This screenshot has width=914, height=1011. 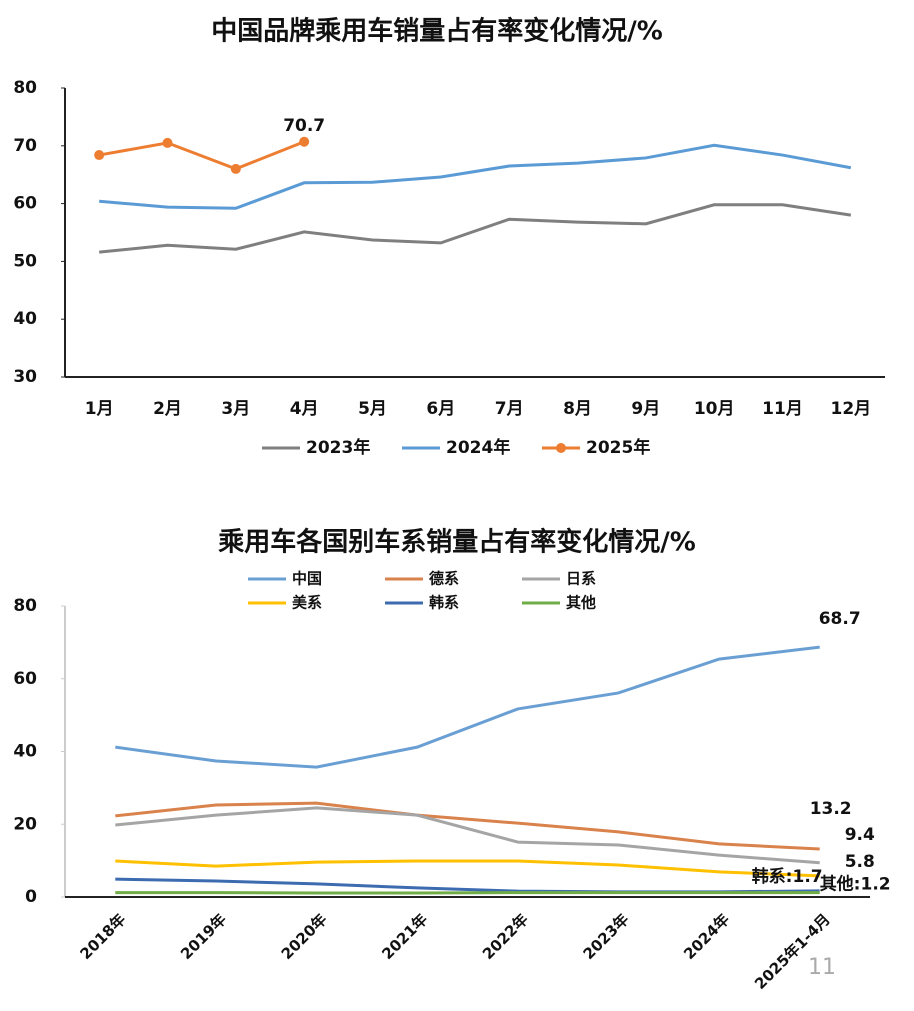 I want to click on chart-title: 乘用车各国别车系销量占有率变化情况/%, so click(x=456, y=542).